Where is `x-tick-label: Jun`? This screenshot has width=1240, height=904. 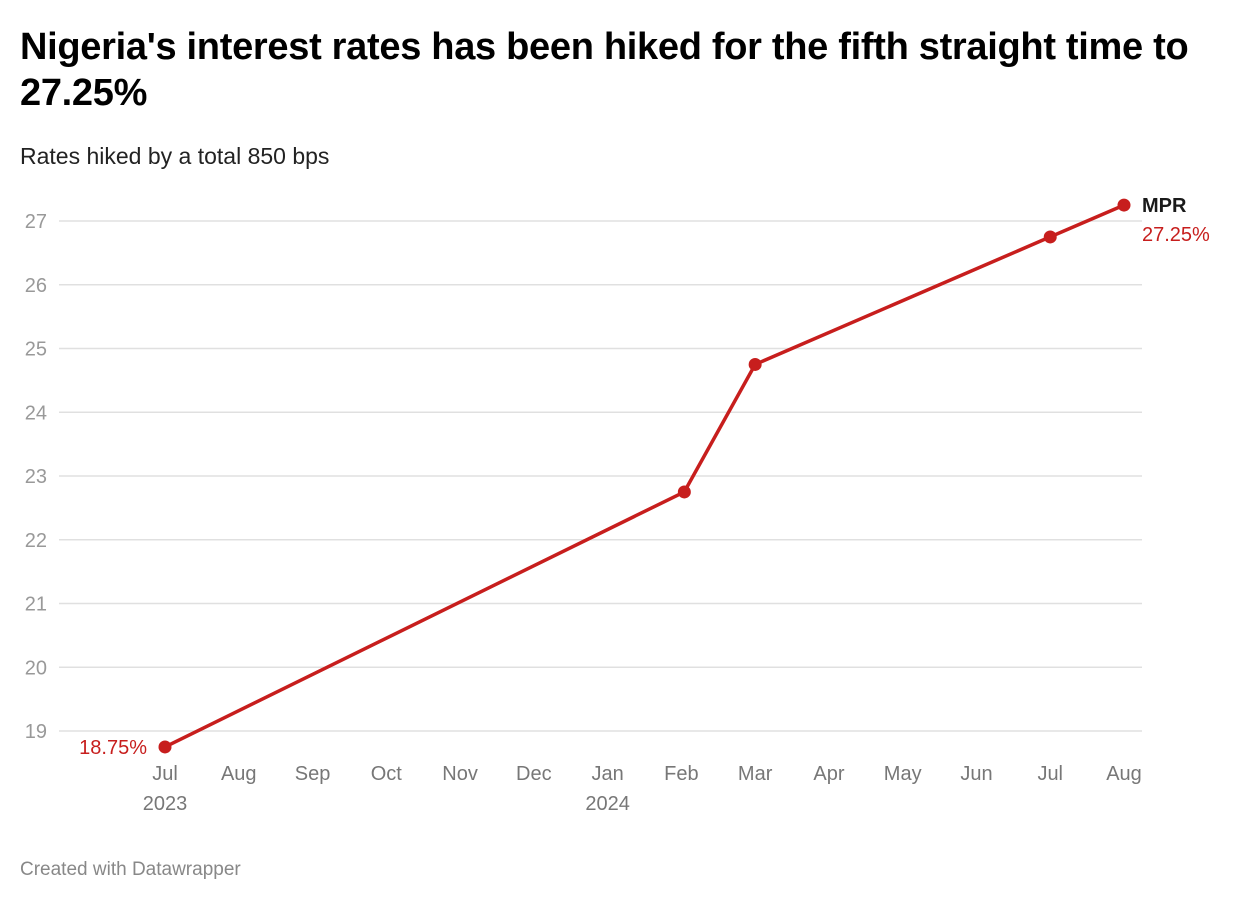 x-tick-label: Jun is located at coordinates (976, 774).